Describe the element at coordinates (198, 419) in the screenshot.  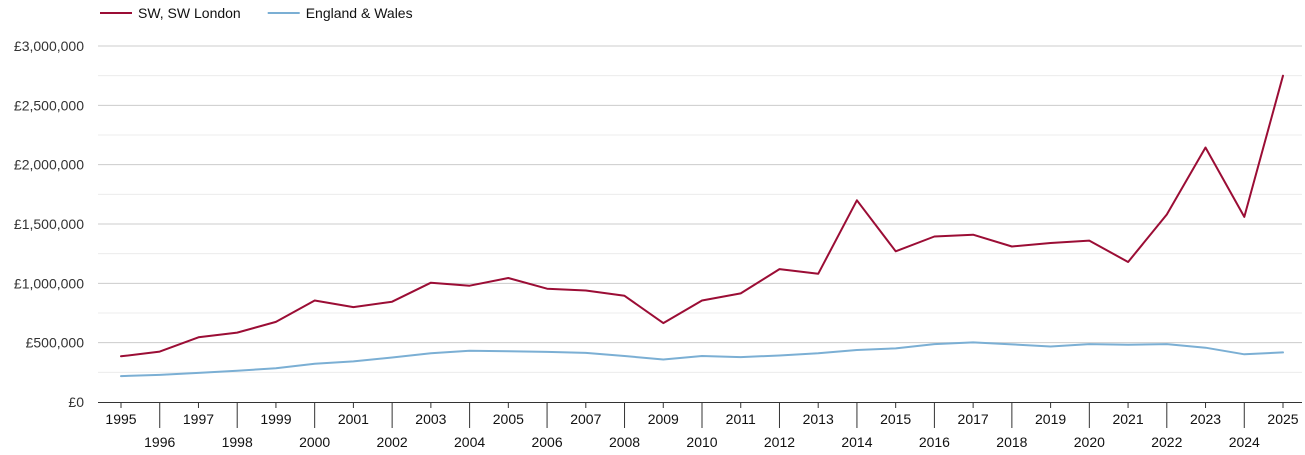
I see `x-tick-label: 1997` at that location.